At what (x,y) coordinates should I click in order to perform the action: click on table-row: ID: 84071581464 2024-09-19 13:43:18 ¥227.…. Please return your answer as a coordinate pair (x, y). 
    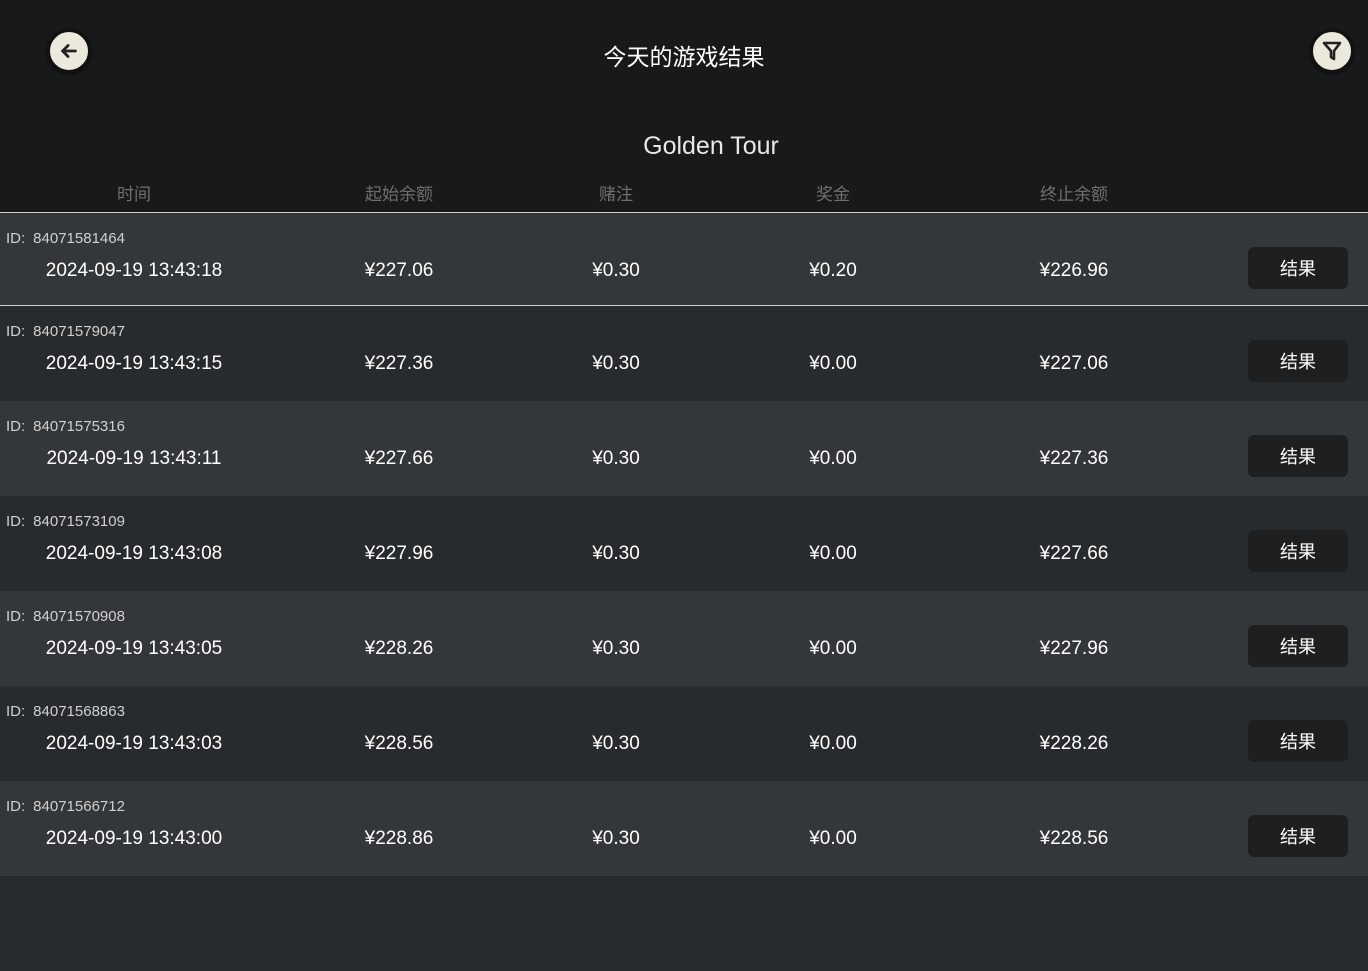
    Looking at the image, I should click on (684, 259).